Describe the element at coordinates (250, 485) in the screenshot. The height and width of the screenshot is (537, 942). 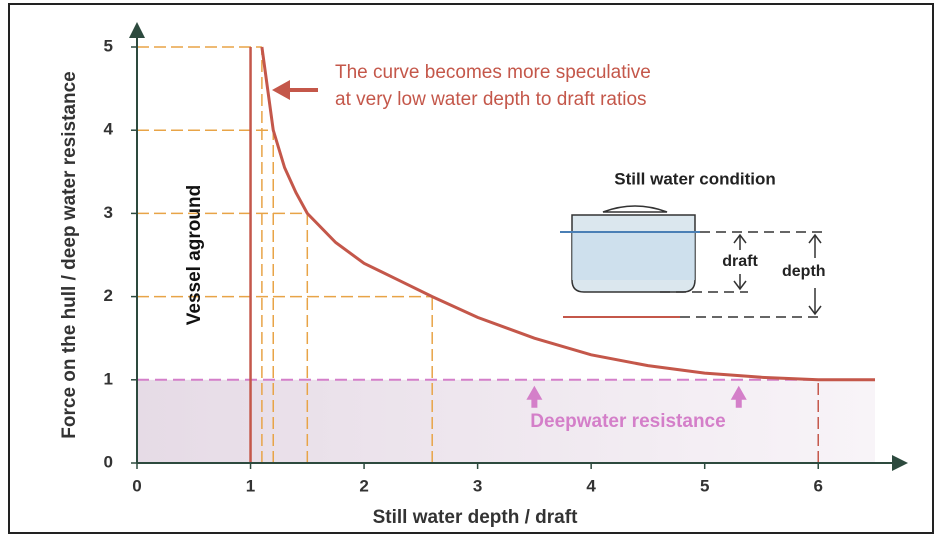
I see `x-tick-label: 1` at that location.